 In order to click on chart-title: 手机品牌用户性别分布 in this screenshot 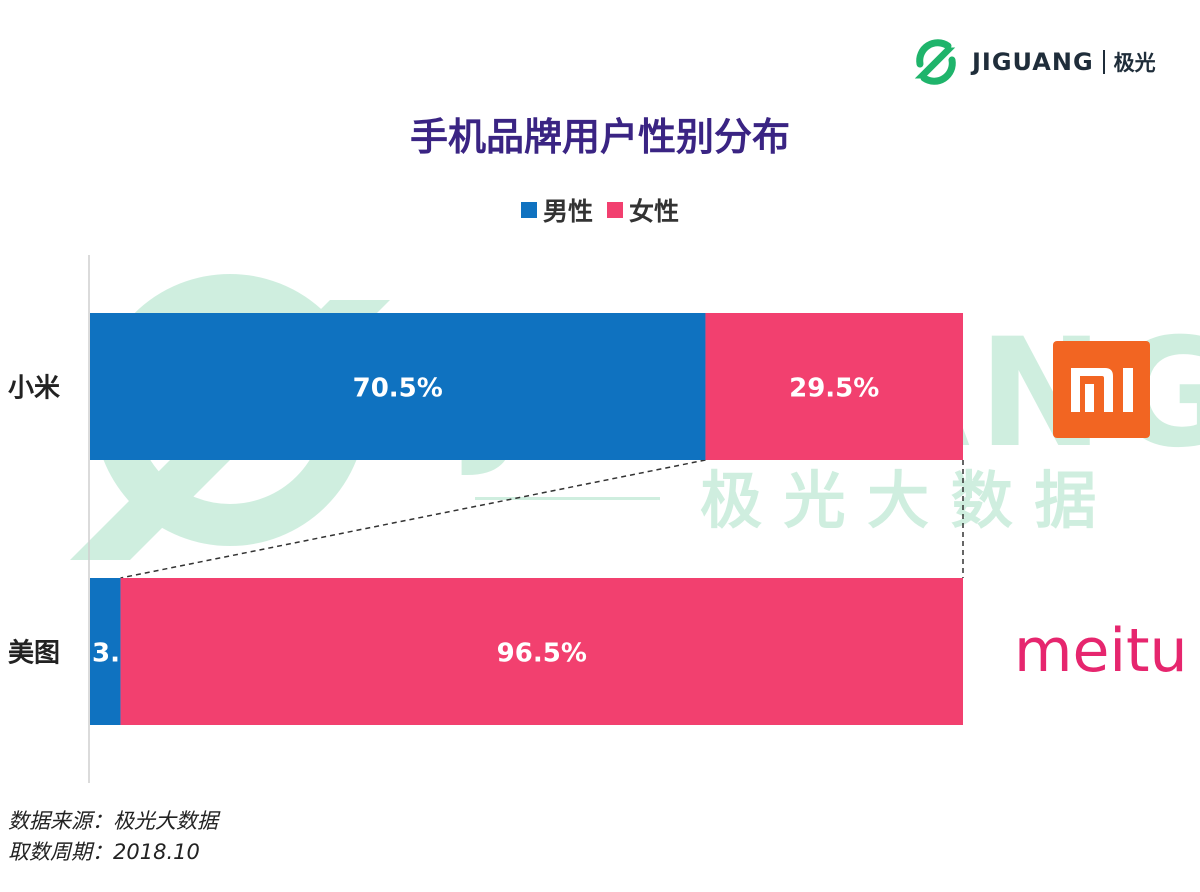, I will do `click(599, 137)`.